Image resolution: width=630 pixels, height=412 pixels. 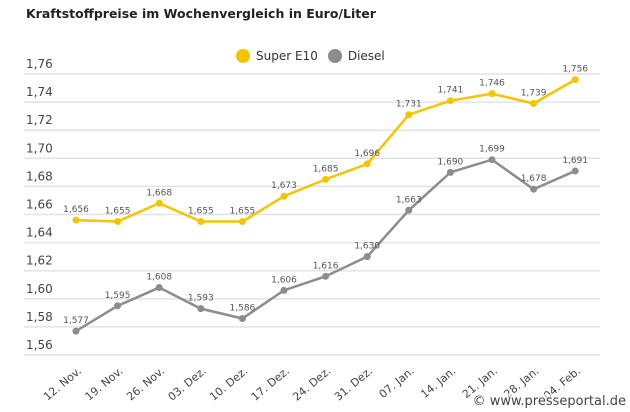 What do you see at coordinates (76, 321) in the screenshot?
I see `data-label: 1,577` at bounding box center [76, 321].